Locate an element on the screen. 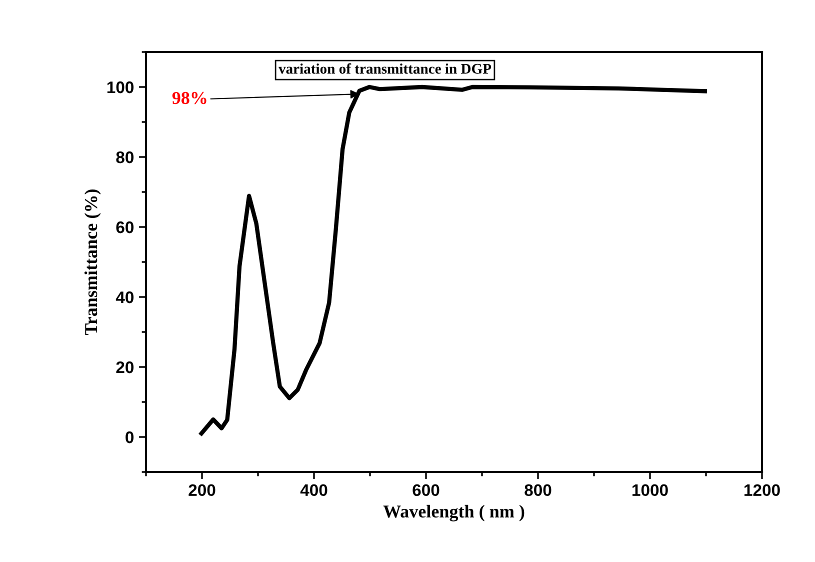 Image resolution: width=815 pixels, height=562 pixels. y-axis-title: Transmittance (%) is located at coordinates (92, 262).